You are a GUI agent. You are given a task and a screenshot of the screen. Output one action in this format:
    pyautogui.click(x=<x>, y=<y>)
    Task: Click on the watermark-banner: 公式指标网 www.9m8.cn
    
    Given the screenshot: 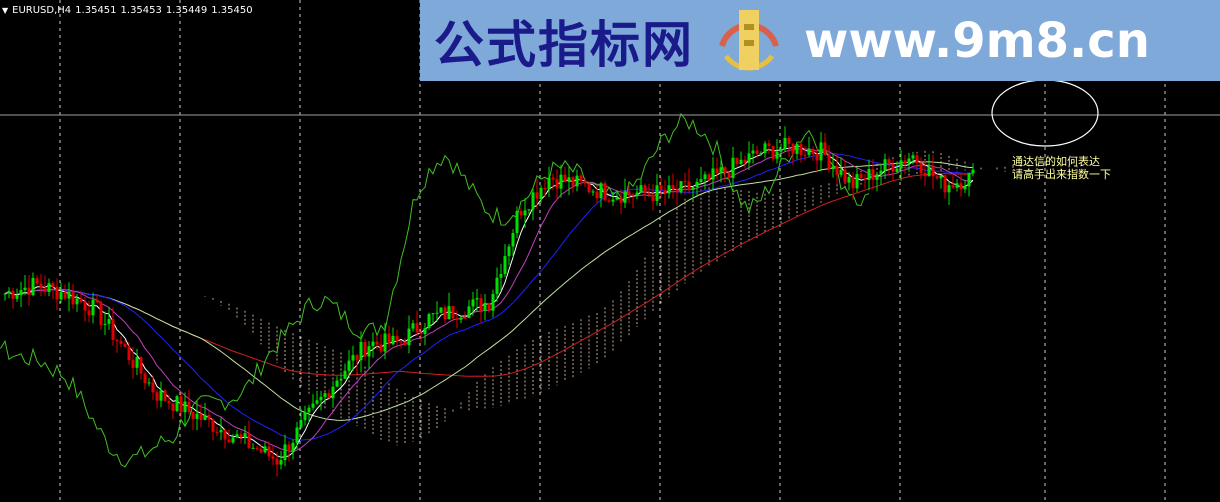 What is the action you would take?
    pyautogui.click(x=820, y=40)
    